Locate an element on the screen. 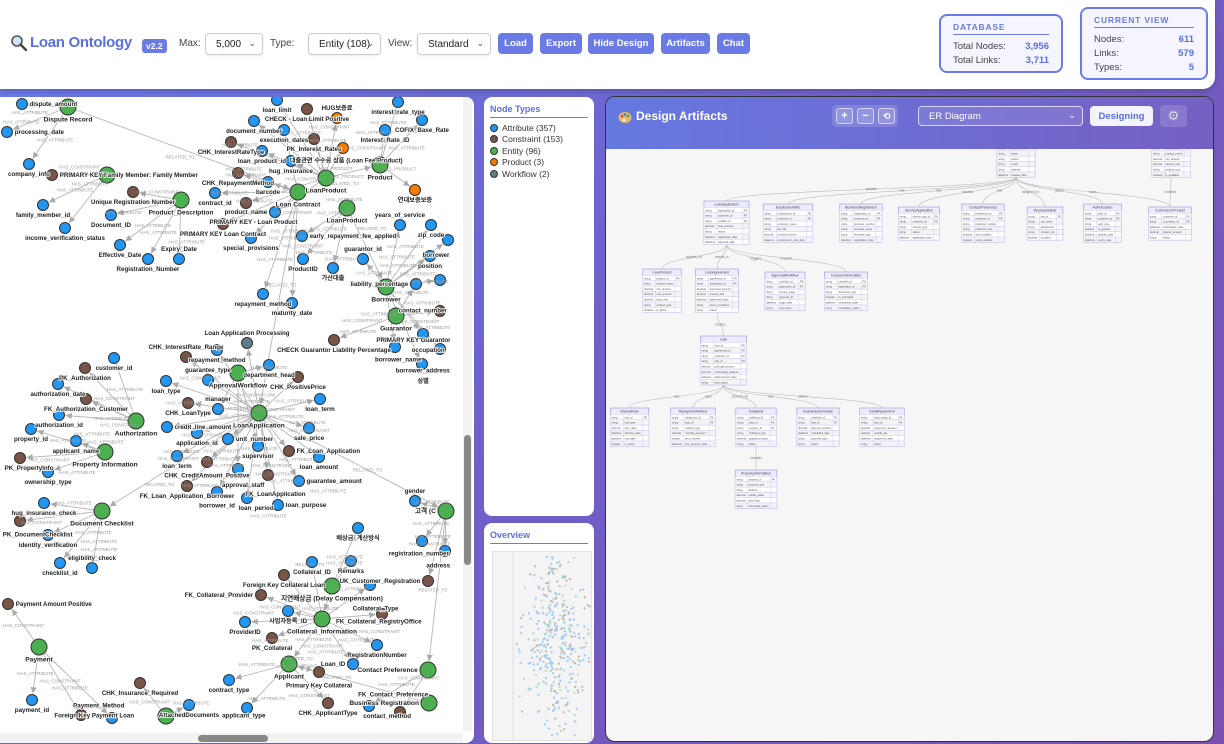  gear-icon: ⚙ is located at coordinates (1173, 116).